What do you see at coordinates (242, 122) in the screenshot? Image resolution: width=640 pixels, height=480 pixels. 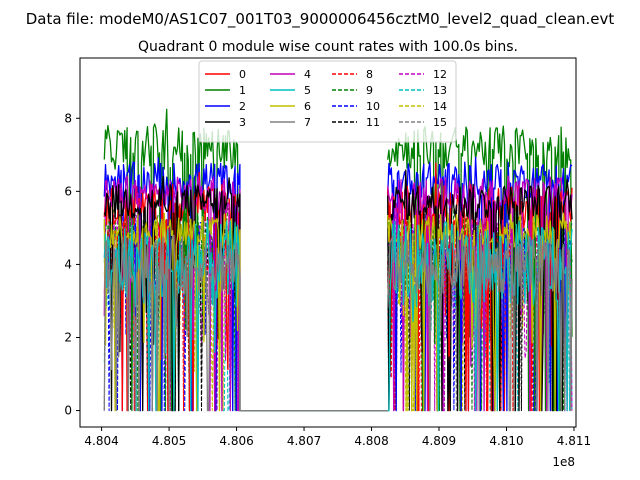 I see `legend-label-3: 3` at bounding box center [242, 122].